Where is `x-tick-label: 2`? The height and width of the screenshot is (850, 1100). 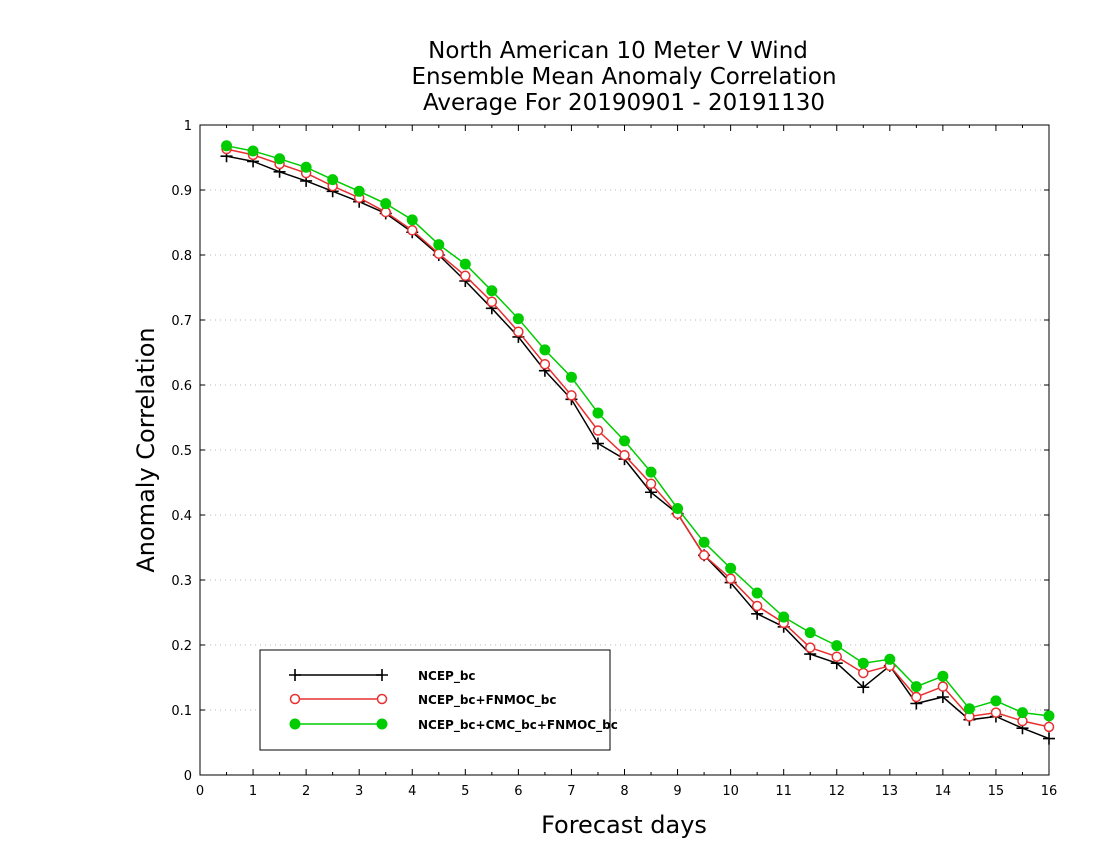
x-tick-label: 2 is located at coordinates (306, 791).